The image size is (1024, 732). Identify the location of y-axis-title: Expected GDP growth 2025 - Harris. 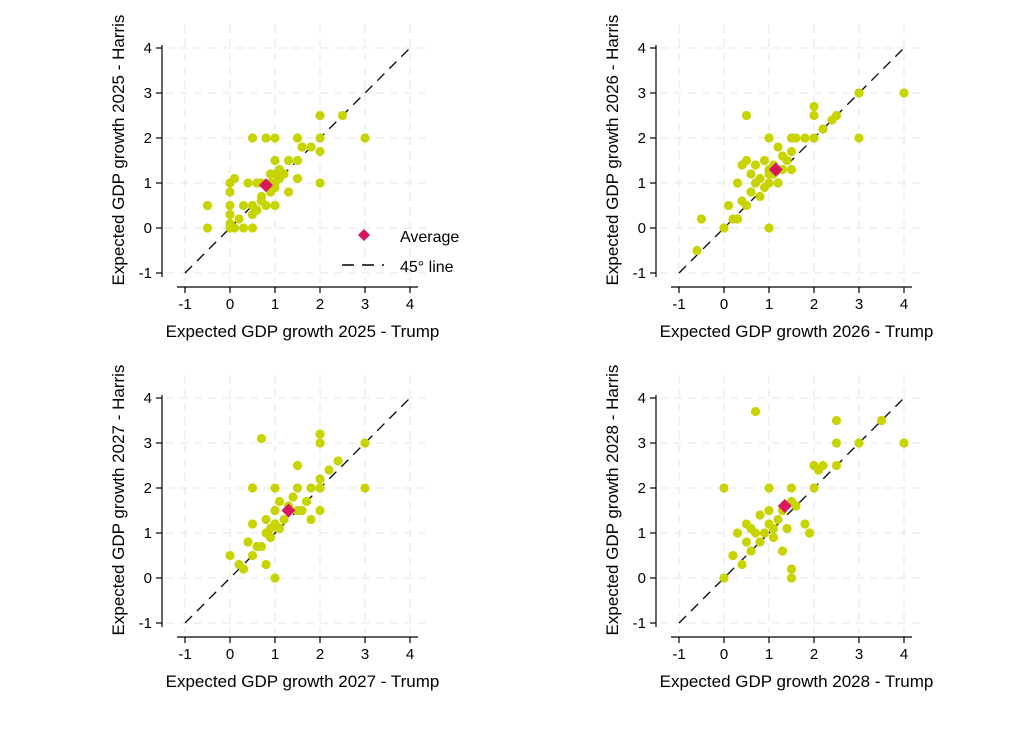
(118, 150).